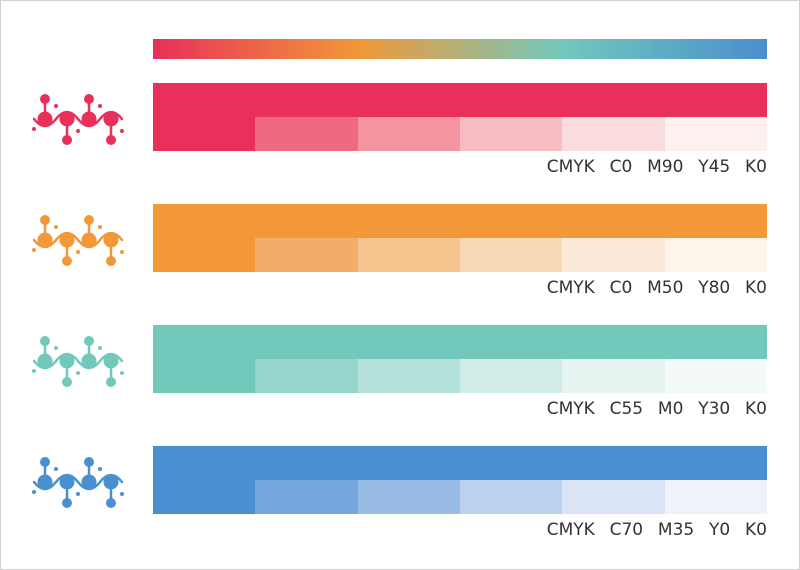 The height and width of the screenshot is (570, 800). I want to click on cmyk-label: CMYK C0 M90 Y45 K0, so click(656, 167).